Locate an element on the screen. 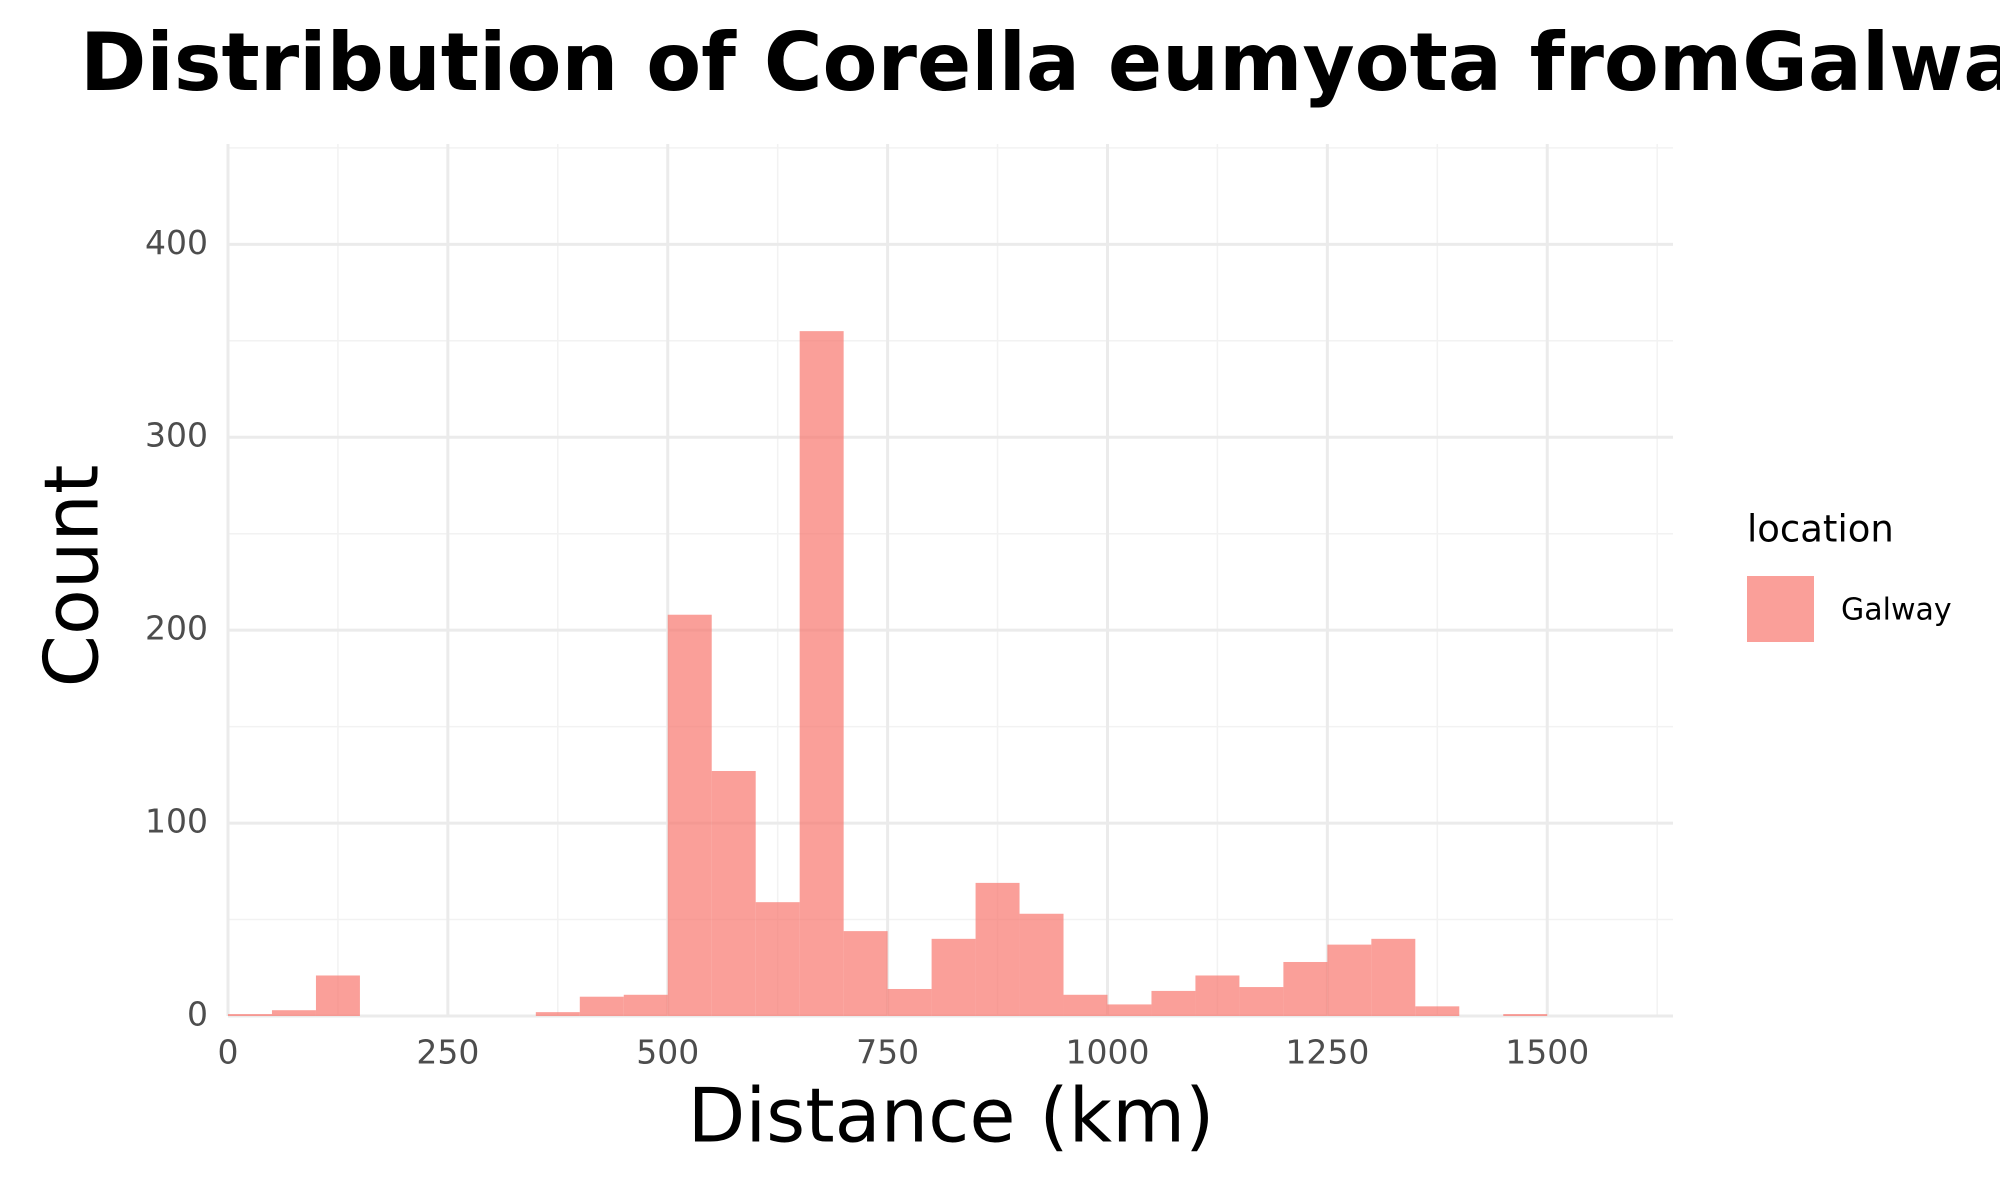  legend-key is located at coordinates (1780, 609).